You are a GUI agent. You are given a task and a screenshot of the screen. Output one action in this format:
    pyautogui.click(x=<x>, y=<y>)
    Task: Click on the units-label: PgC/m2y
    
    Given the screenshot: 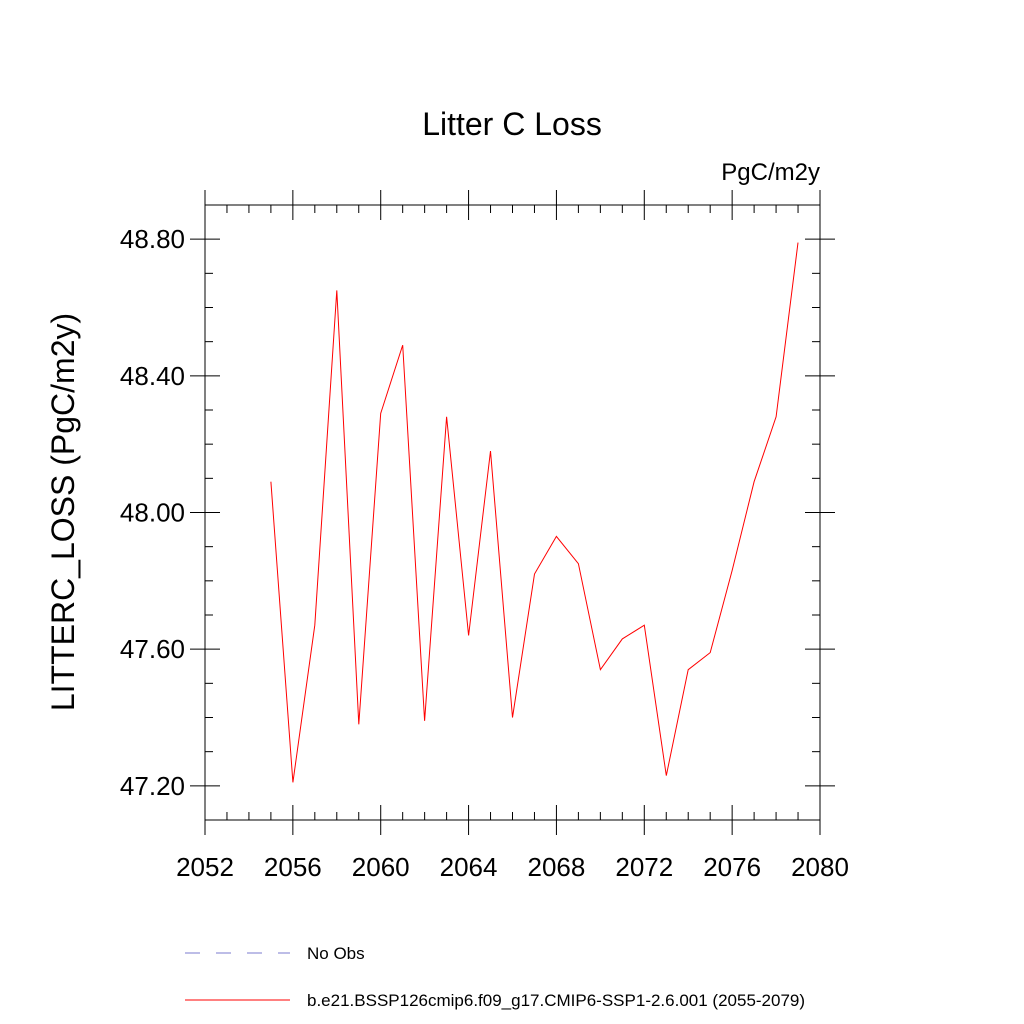 What is the action you would take?
    pyautogui.click(x=770, y=172)
    